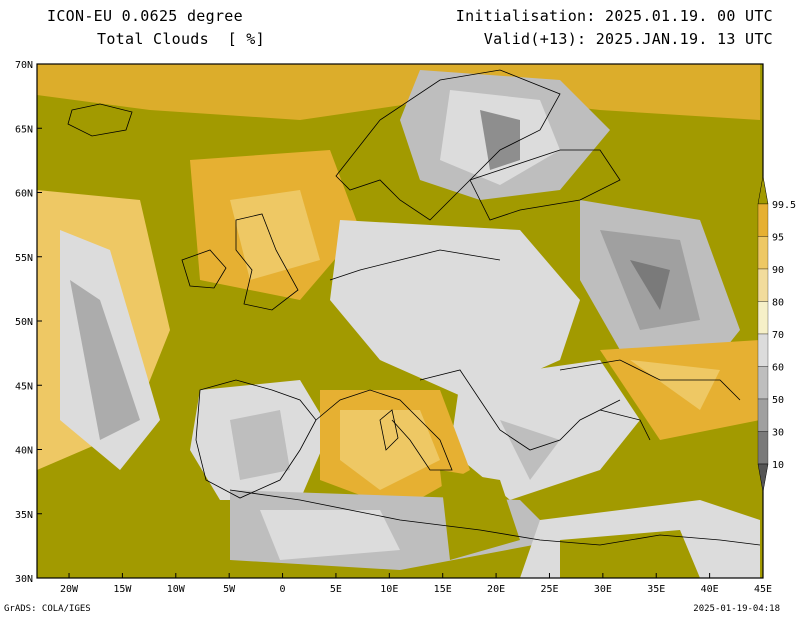 This screenshot has height=618, width=800. I want to click on lat-tick-label: 70N, so click(24, 65).